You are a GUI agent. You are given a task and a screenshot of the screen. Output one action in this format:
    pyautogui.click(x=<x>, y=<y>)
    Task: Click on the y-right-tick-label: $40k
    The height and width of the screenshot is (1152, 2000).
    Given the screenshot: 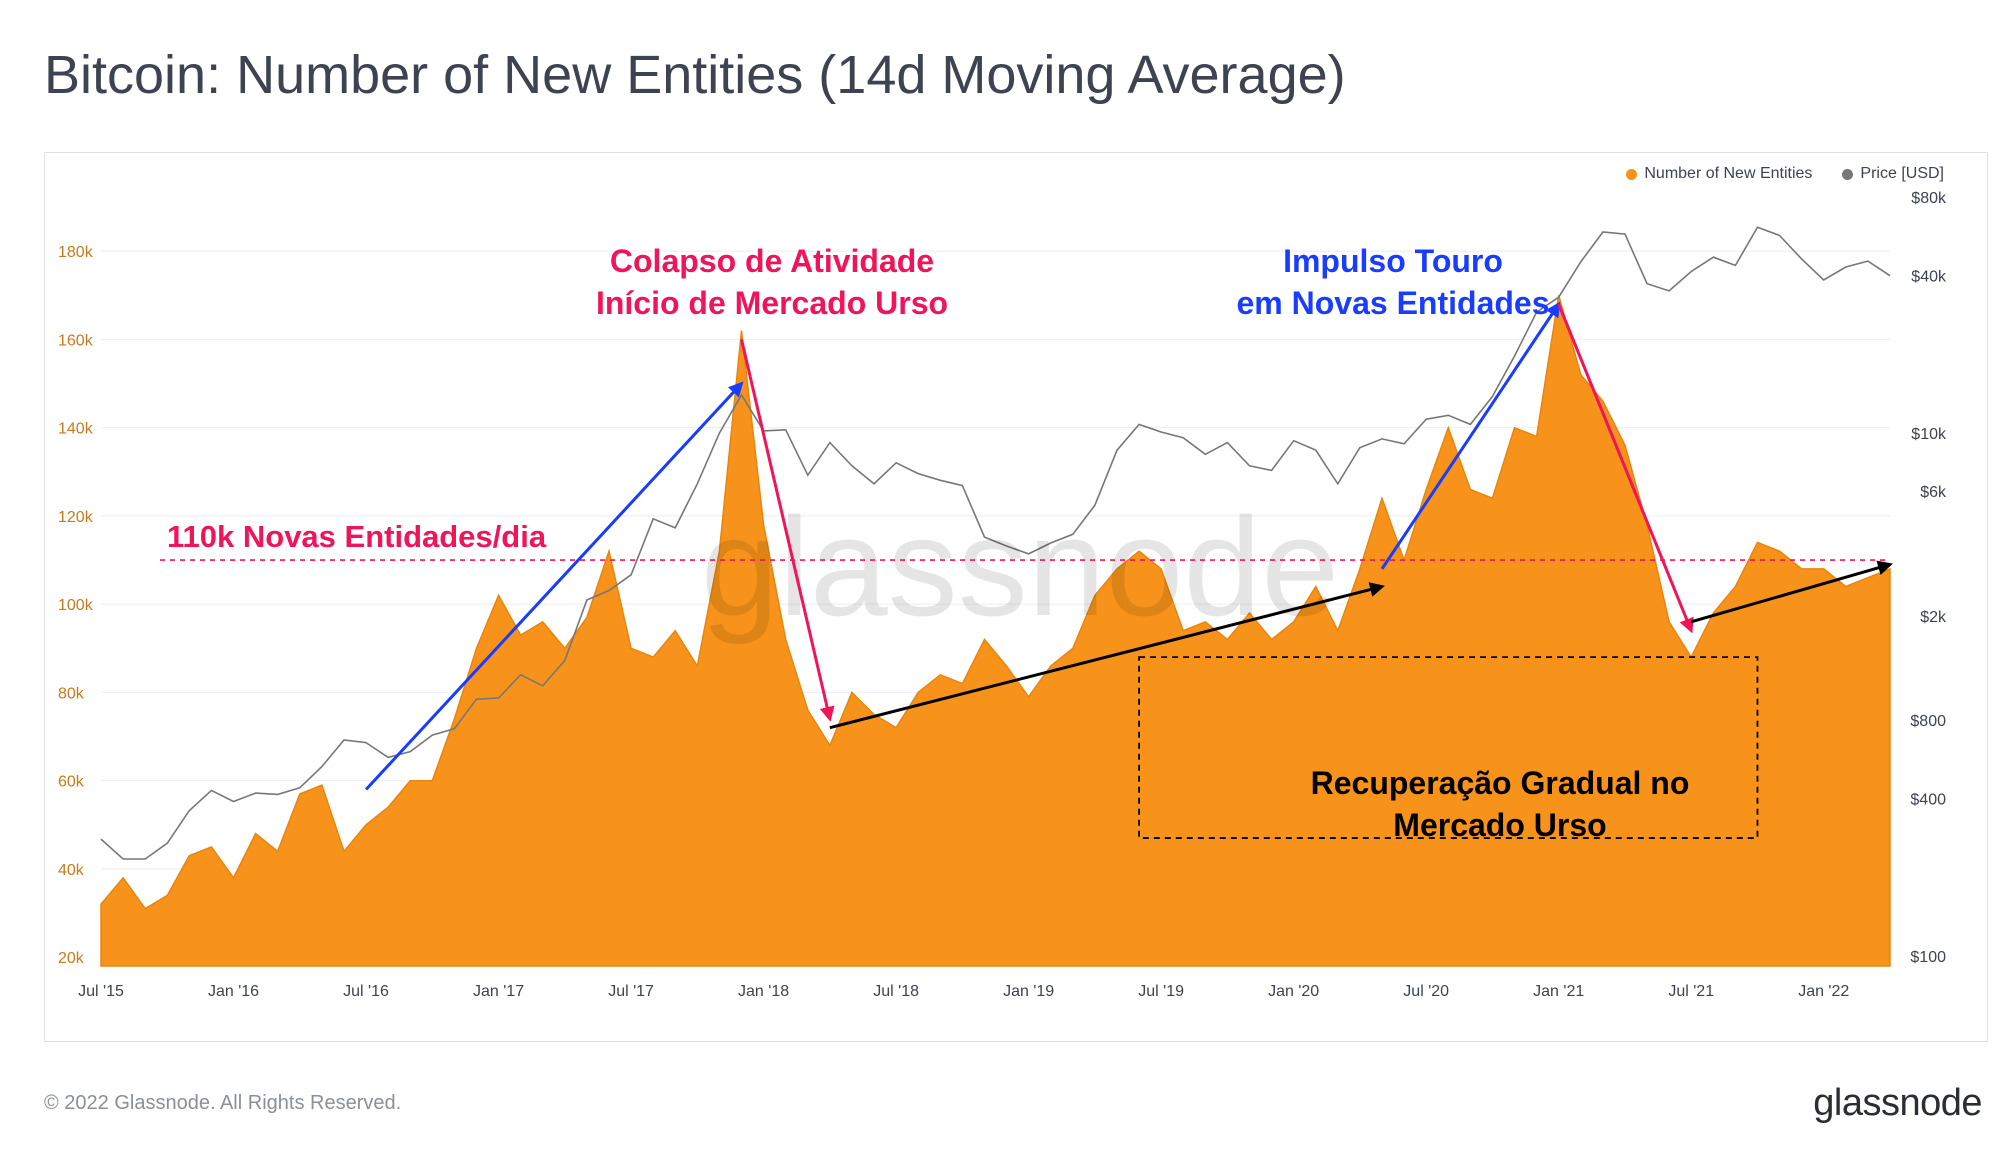 What is the action you would take?
    pyautogui.click(x=1929, y=277)
    